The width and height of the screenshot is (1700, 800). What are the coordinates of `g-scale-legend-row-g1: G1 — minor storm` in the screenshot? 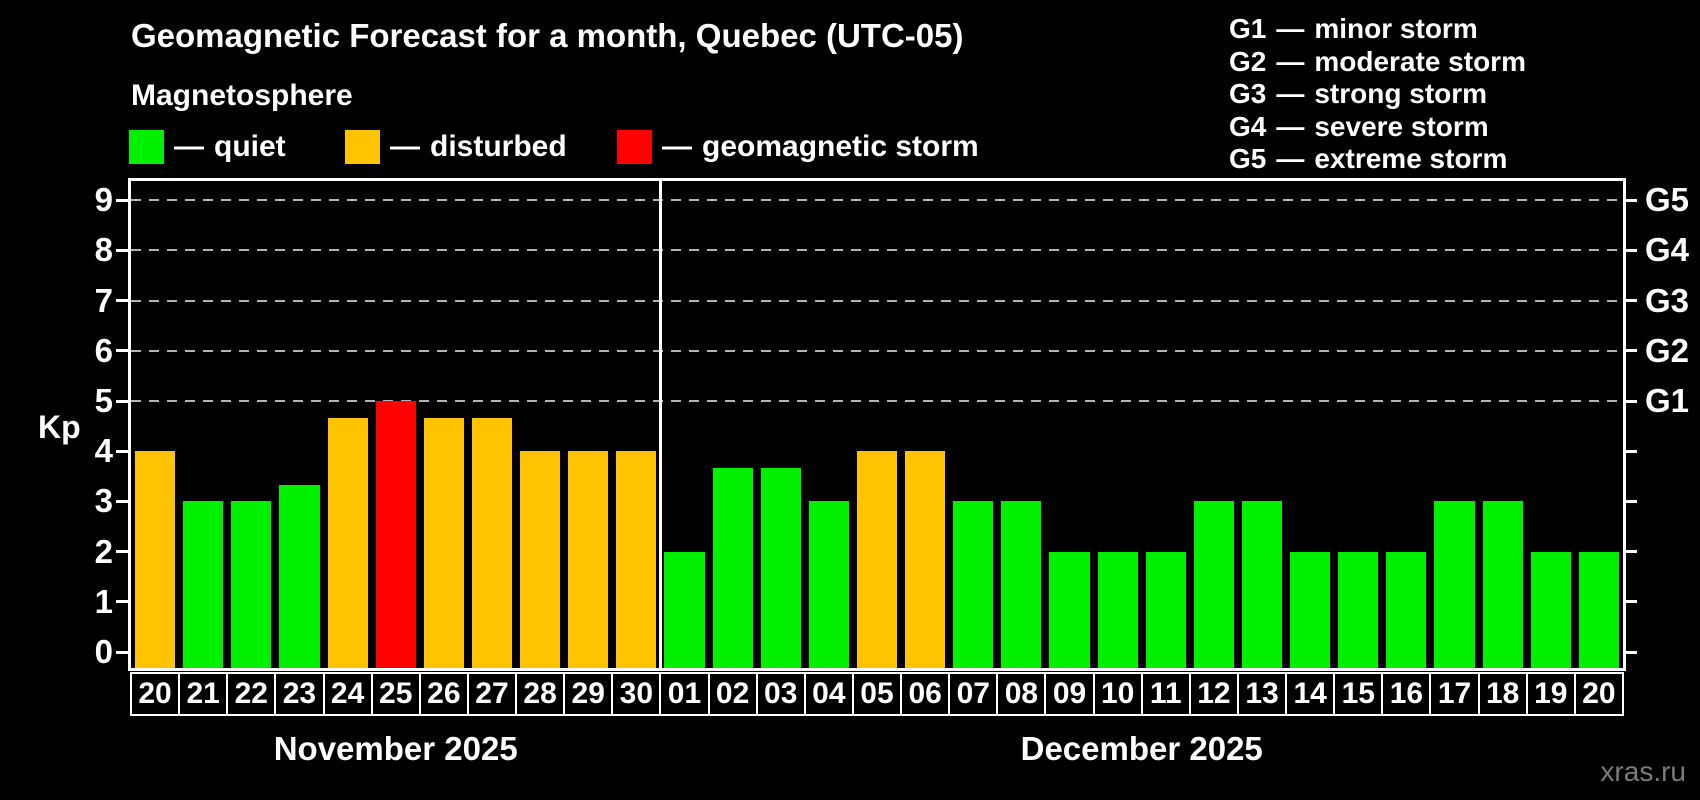 It's located at (1377, 29).